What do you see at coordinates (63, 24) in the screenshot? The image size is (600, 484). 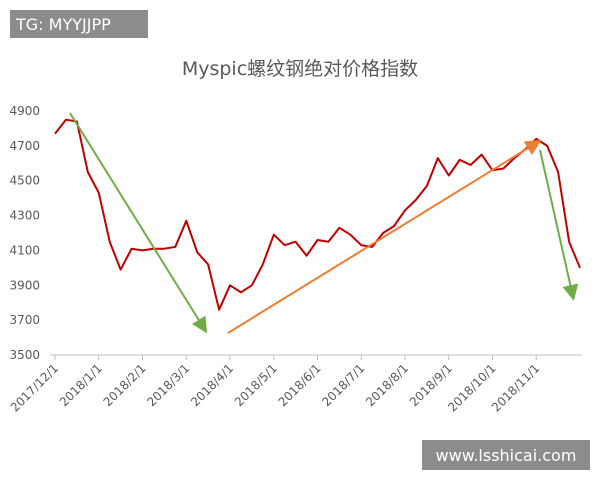 I see `watermark: TG: MYYJJPP` at bounding box center [63, 24].